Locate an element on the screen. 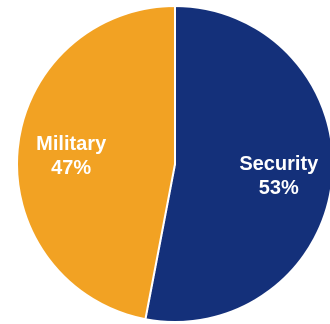 This screenshot has height=324, width=330. slice-value-military: 47% is located at coordinates (71, 168).